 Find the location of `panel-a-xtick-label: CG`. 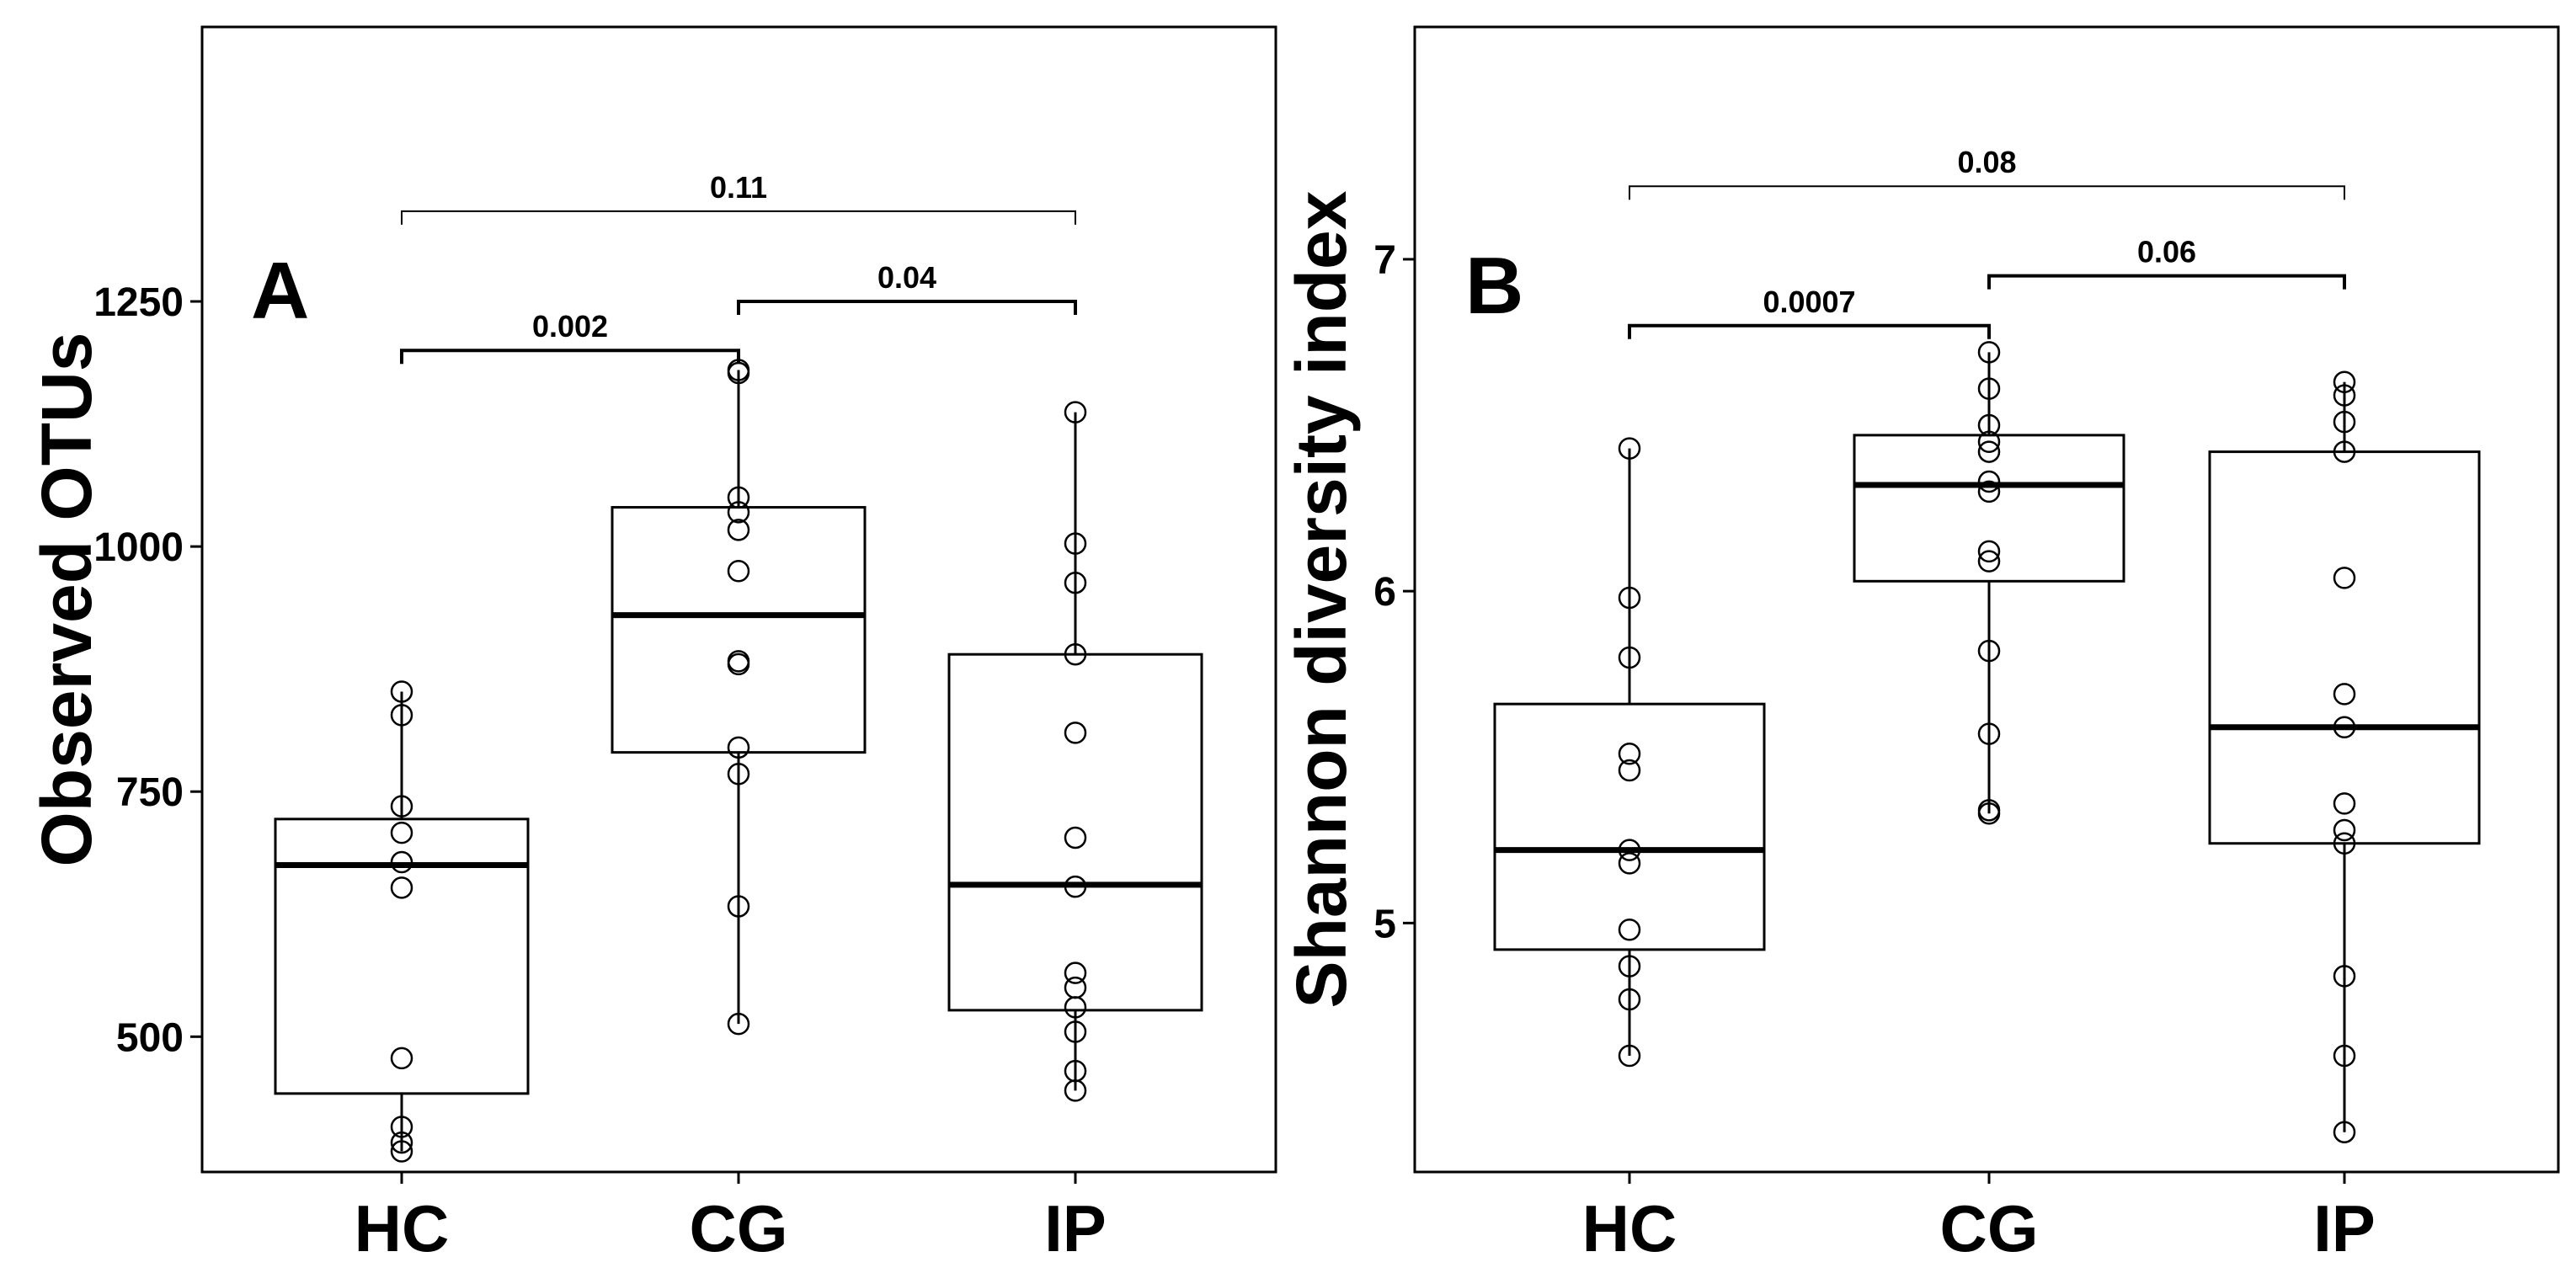

panel-a-xtick-label: CG is located at coordinates (739, 1228).